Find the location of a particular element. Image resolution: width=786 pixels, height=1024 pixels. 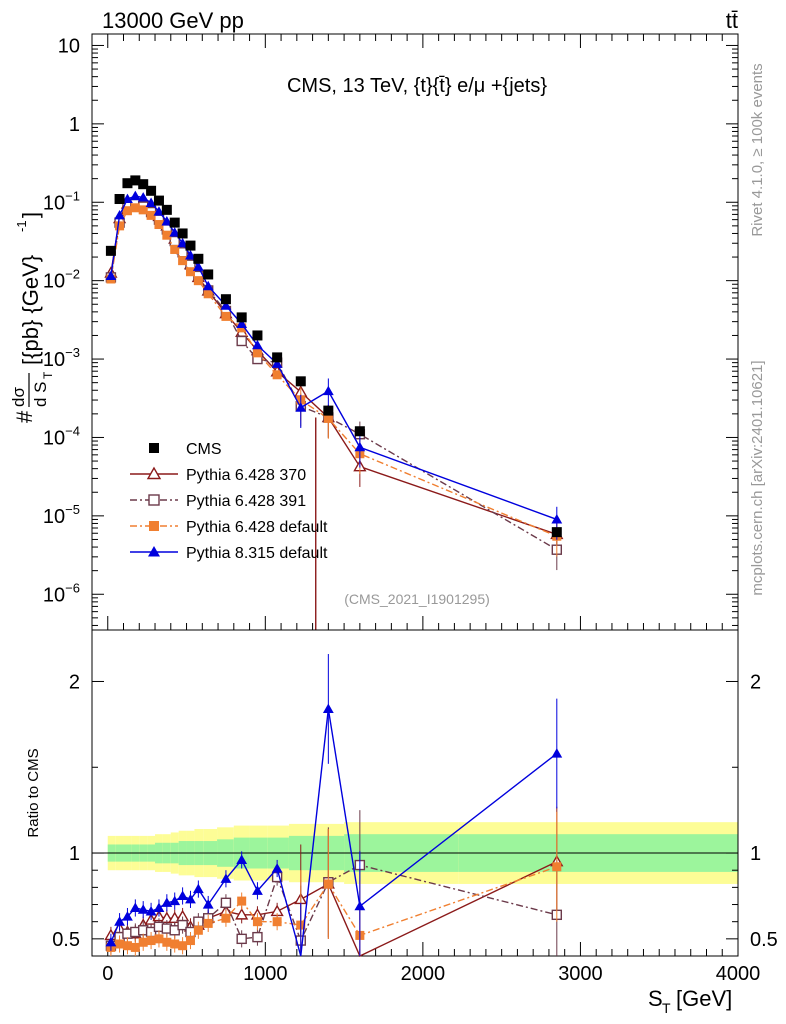

ratio-y-tick-label-right: 2 is located at coordinates (755, 682).